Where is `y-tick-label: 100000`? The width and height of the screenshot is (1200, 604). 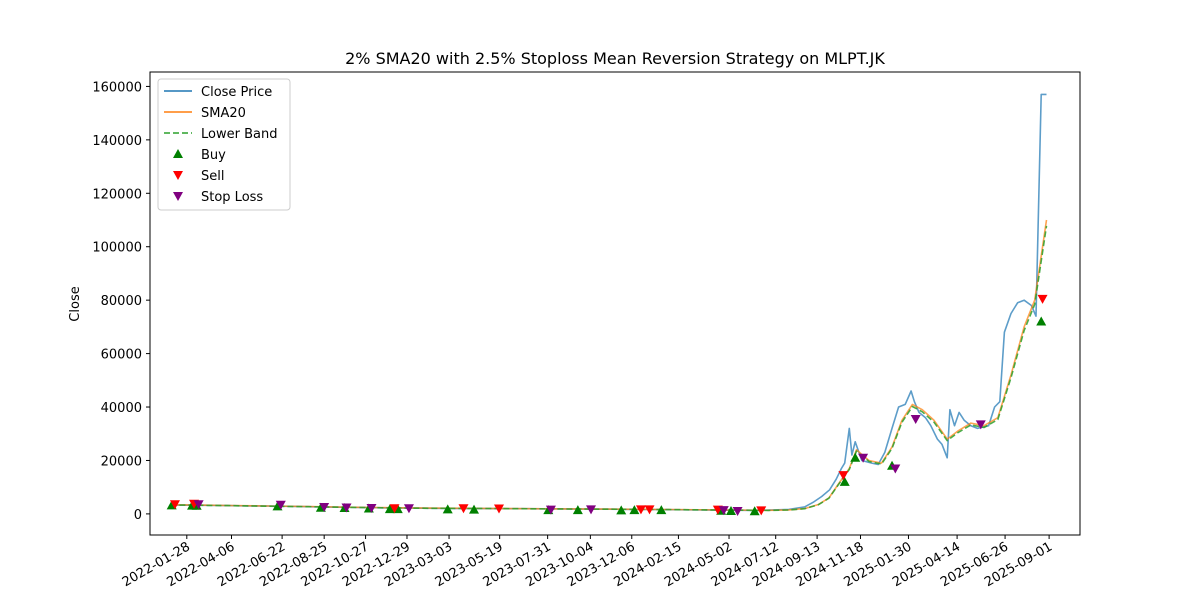 y-tick-label: 100000 is located at coordinates (117, 248).